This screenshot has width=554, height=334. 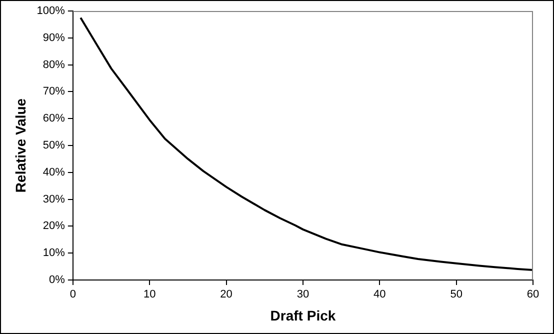 What do you see at coordinates (54, 92) in the screenshot?
I see `y-tick-label: 70%` at bounding box center [54, 92].